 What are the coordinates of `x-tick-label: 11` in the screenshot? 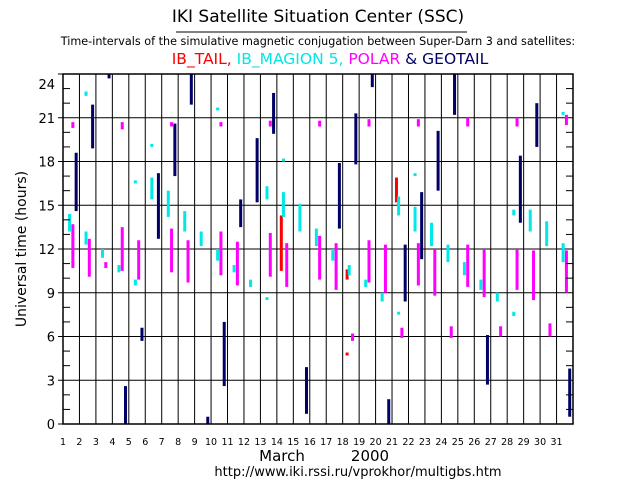 It's located at (227, 442).